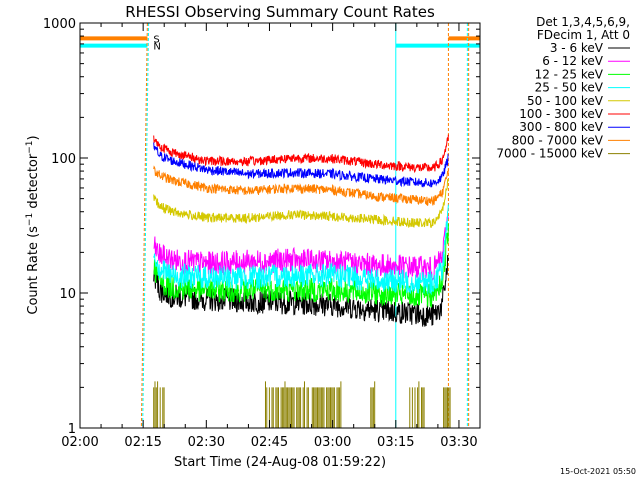 The width and height of the screenshot is (640, 484). Describe the element at coordinates (280, 462) in the screenshot. I see `x-axis-title: Start Time (24-Aug-08 01:59:22)` at that location.